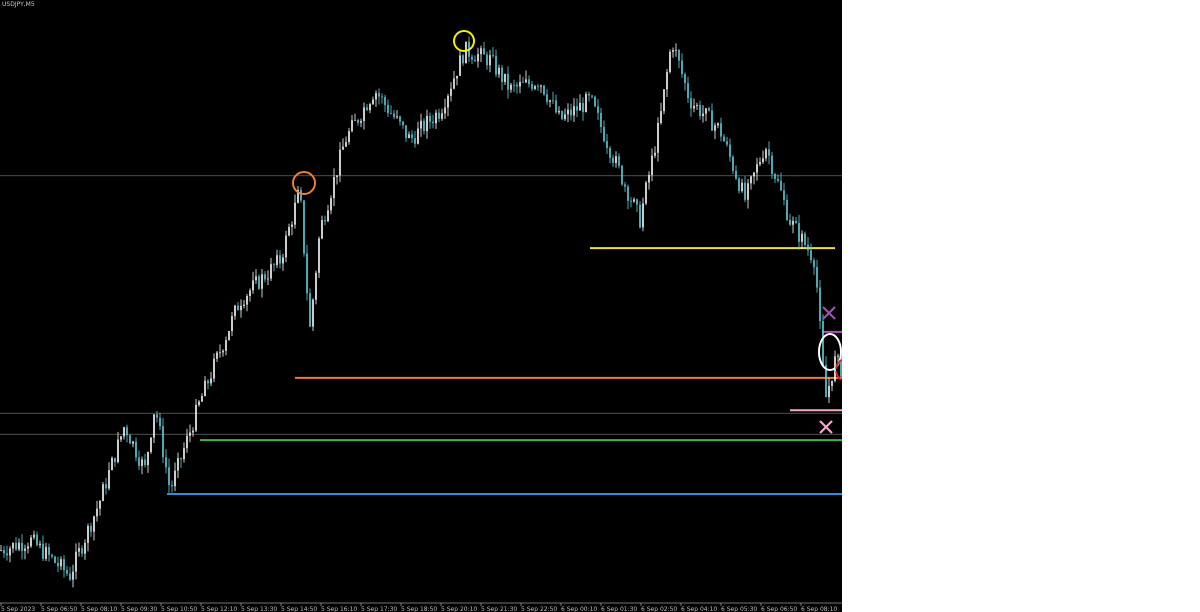 Image resolution: width=1200 pixels, height=612 pixels. What do you see at coordinates (699, 609) in the screenshot?
I see `time-tick-label: 6 Sep 04:10` at bounding box center [699, 609].